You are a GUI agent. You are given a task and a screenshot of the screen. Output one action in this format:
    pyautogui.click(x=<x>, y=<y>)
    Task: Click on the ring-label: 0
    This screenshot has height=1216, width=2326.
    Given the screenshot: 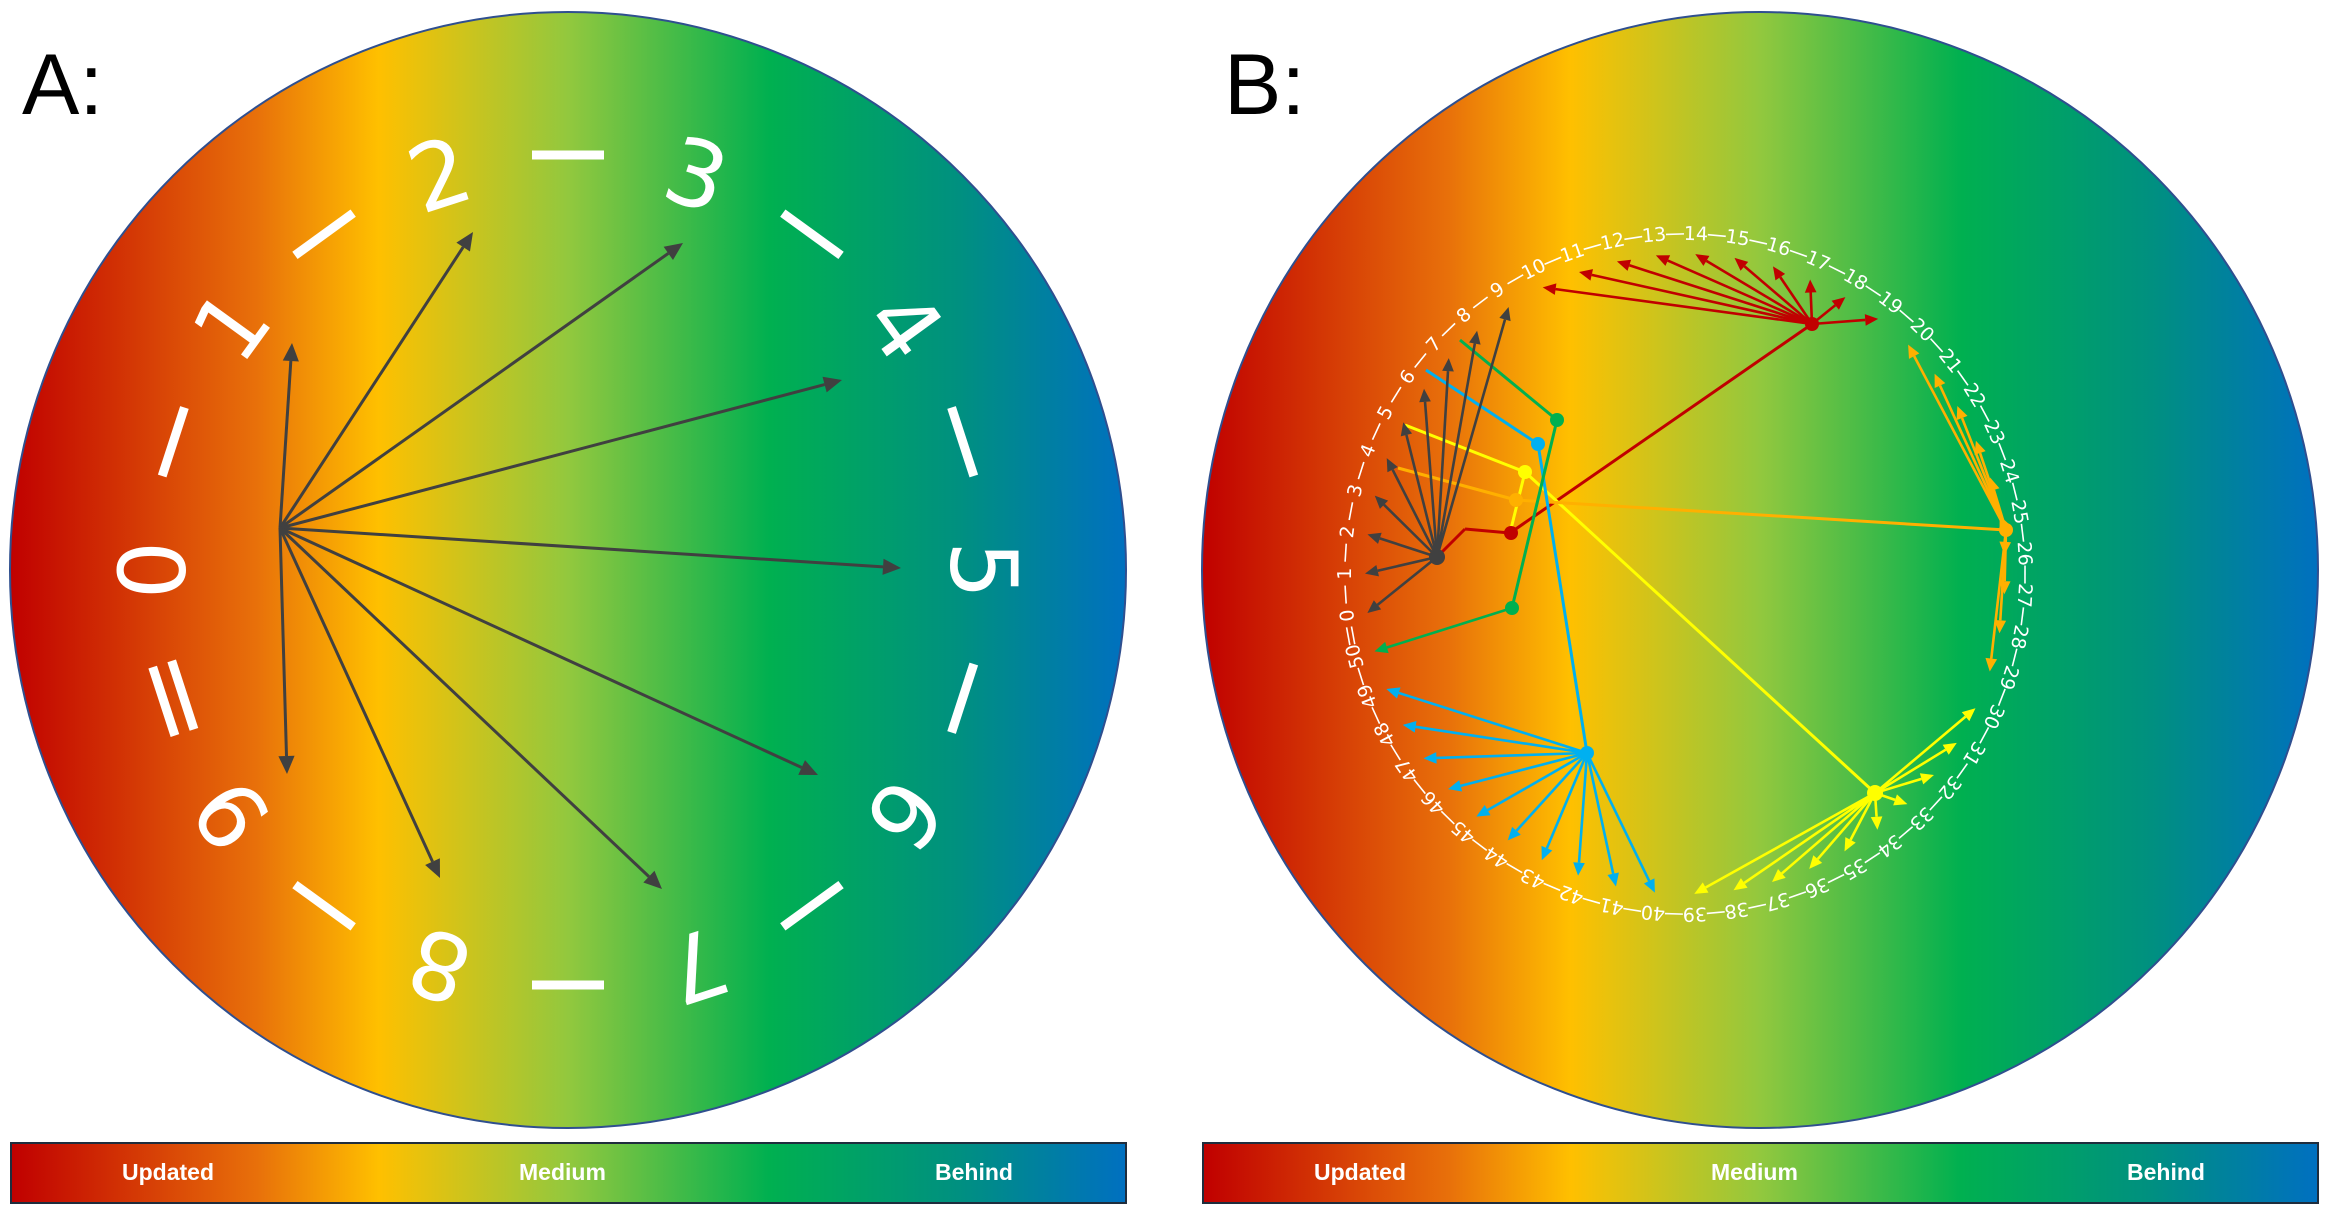 What is the action you would take?
    pyautogui.click(x=1347, y=615)
    